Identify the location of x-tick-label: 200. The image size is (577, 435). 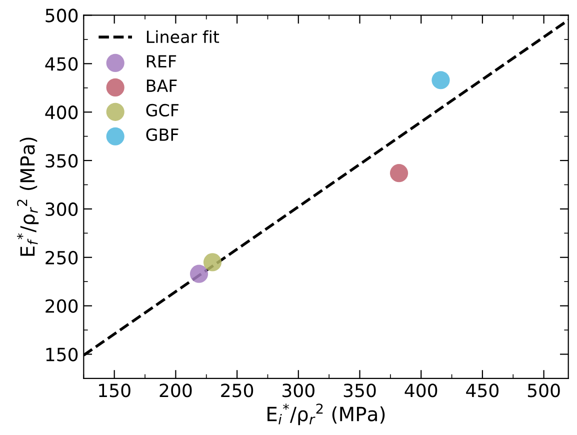
(176, 391).